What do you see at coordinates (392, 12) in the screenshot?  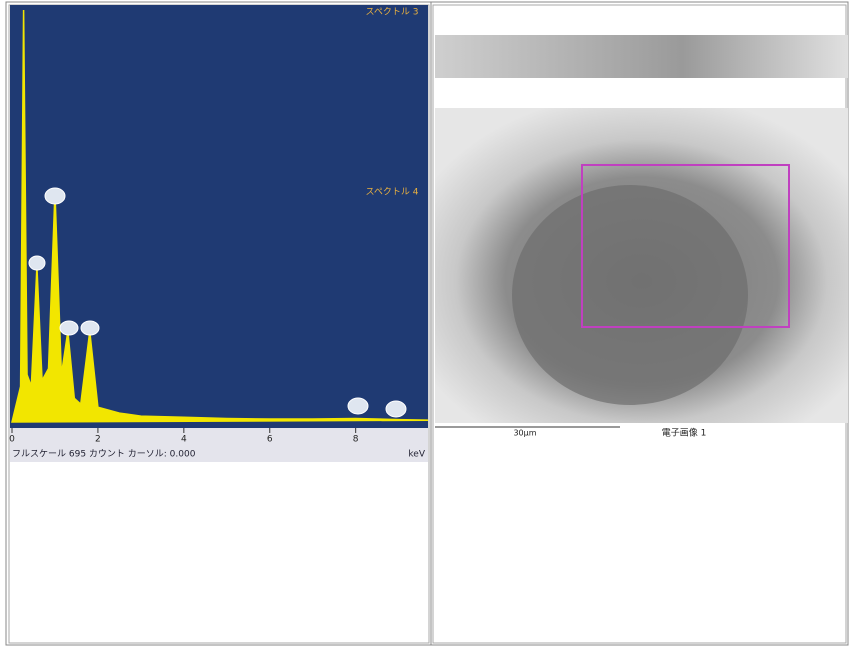 I see `spectrum-label: スペクトル 3` at bounding box center [392, 12].